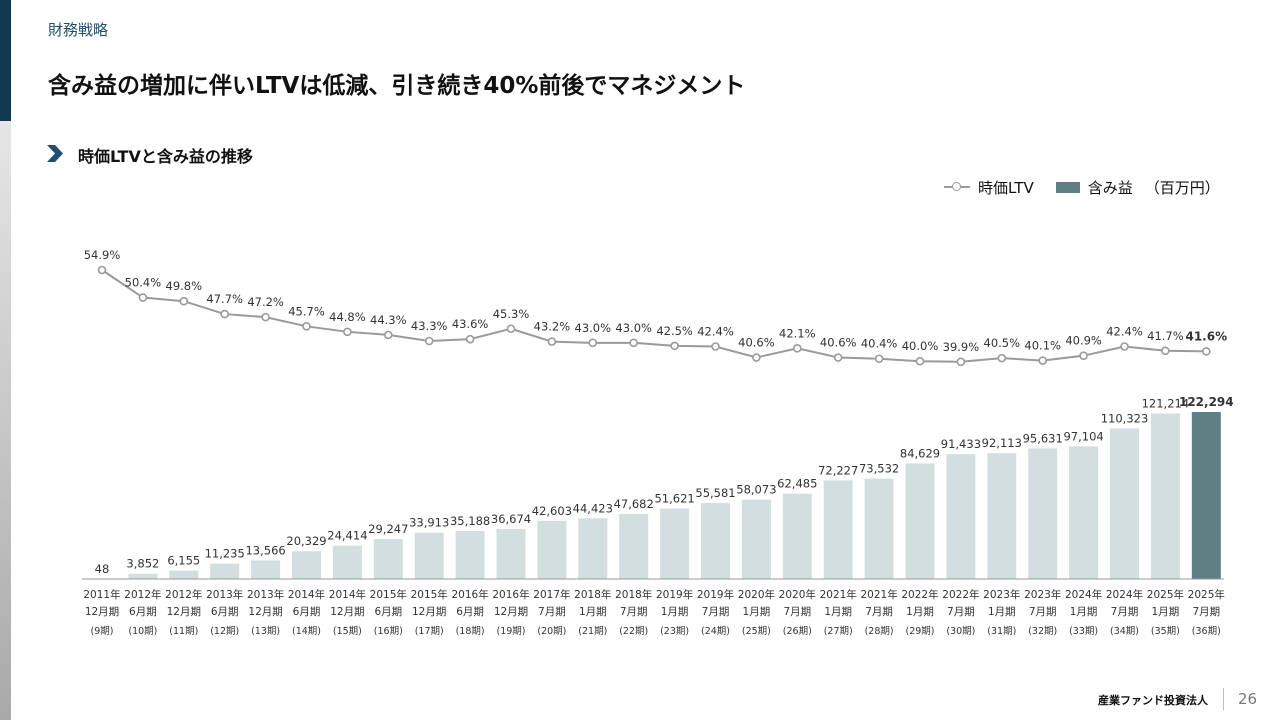 The height and width of the screenshot is (720, 1280). Describe the element at coordinates (470, 324) in the screenshot. I see `ltv-value-label: 43.6%` at that location.